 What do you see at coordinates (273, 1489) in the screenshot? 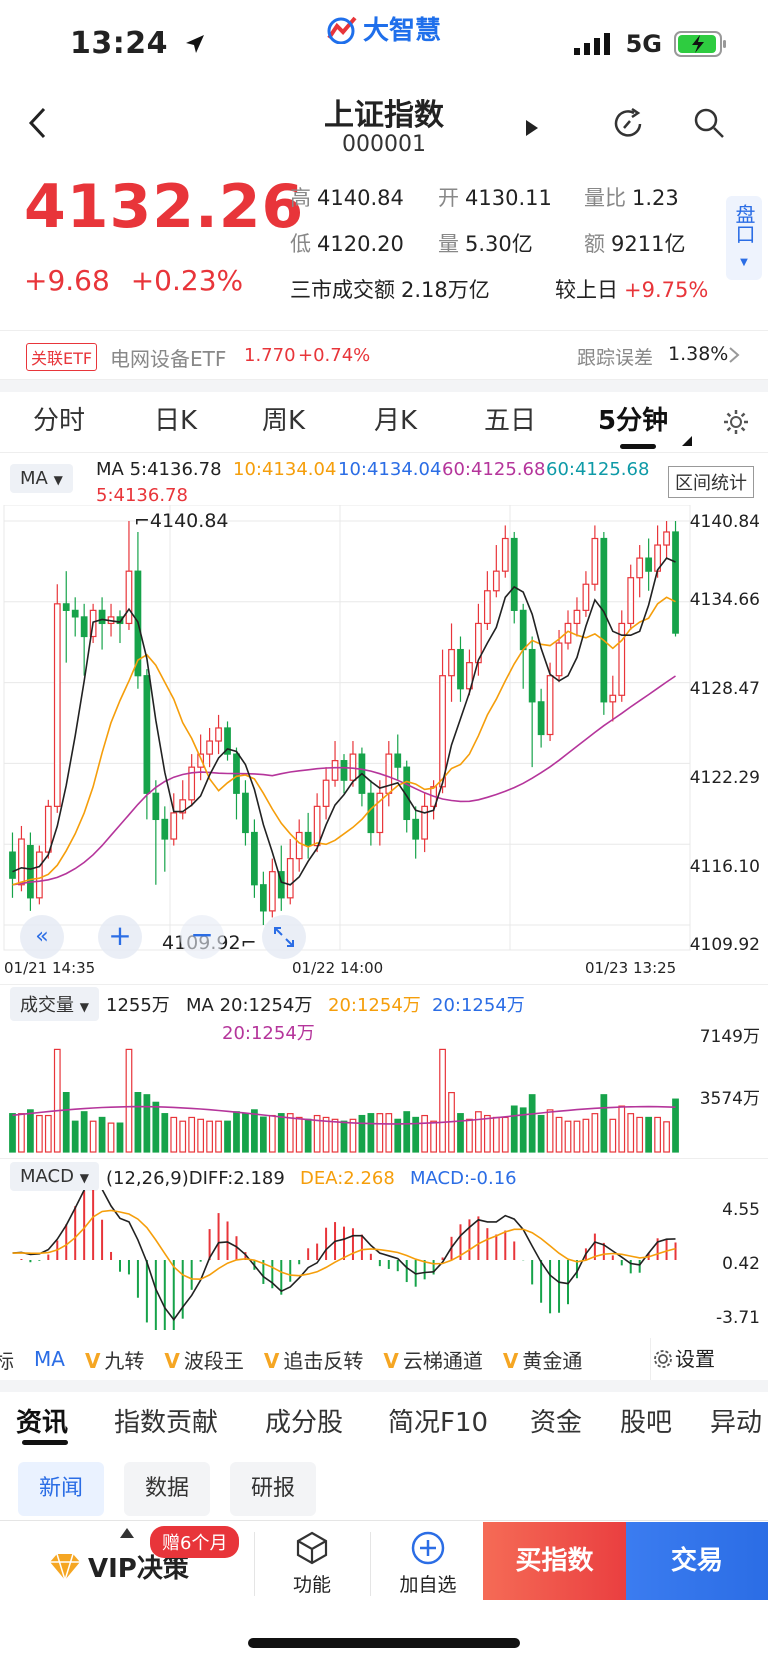
I see `subtab-research: 研报` at bounding box center [273, 1489].